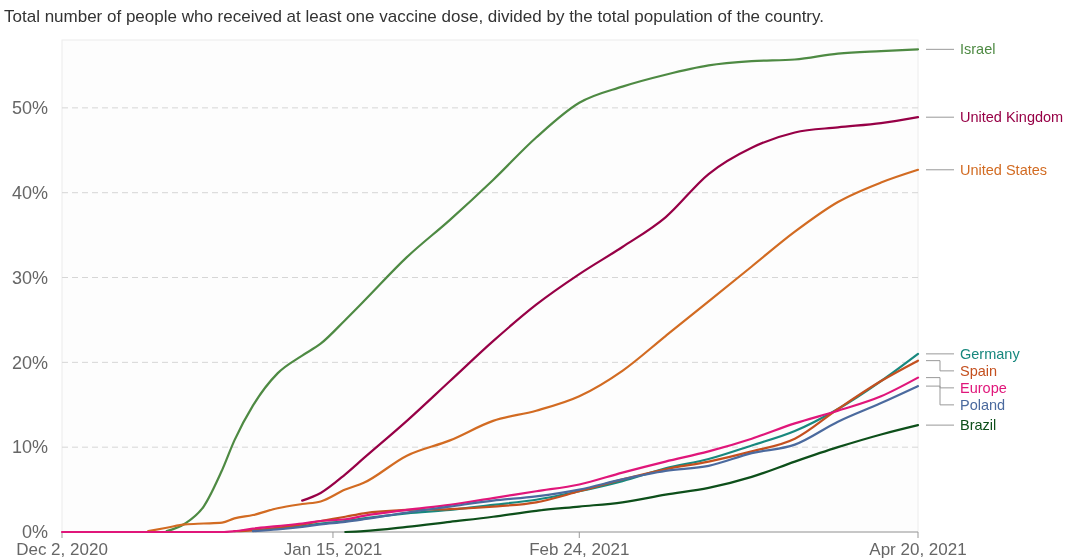 This screenshot has width=1084, height=560. What do you see at coordinates (978, 49) in the screenshot?
I see `text: Israel` at bounding box center [978, 49].